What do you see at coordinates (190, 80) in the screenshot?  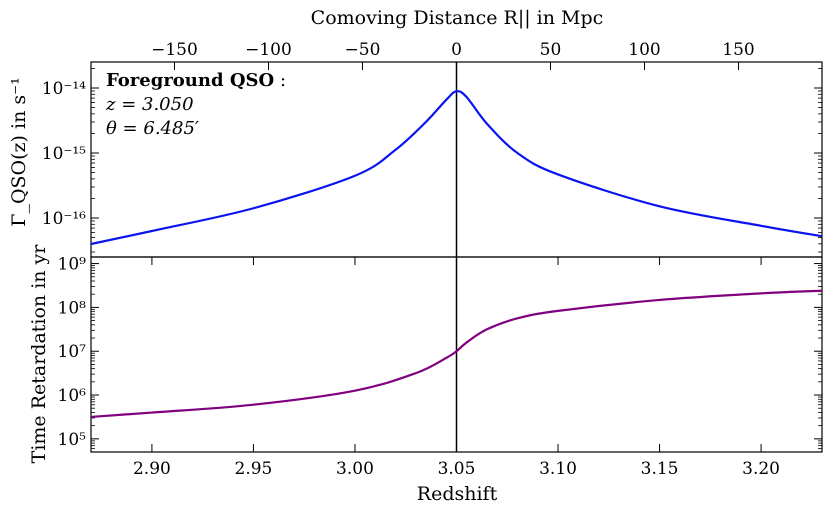 I see `annotation-title: Foreground QSO` at bounding box center [190, 80].